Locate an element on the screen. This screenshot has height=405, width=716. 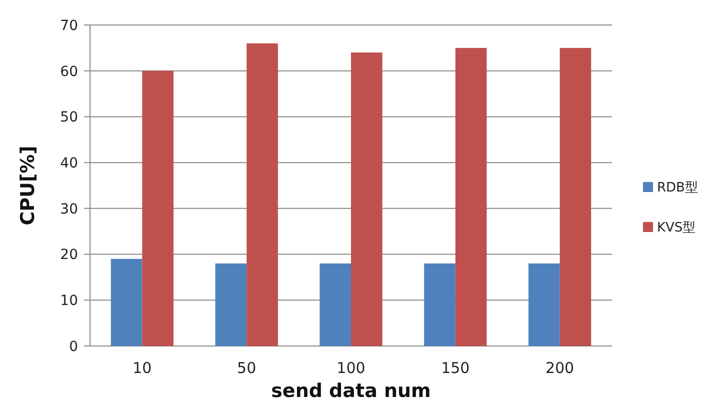
y-tick-label: 60 is located at coordinates (69, 72).